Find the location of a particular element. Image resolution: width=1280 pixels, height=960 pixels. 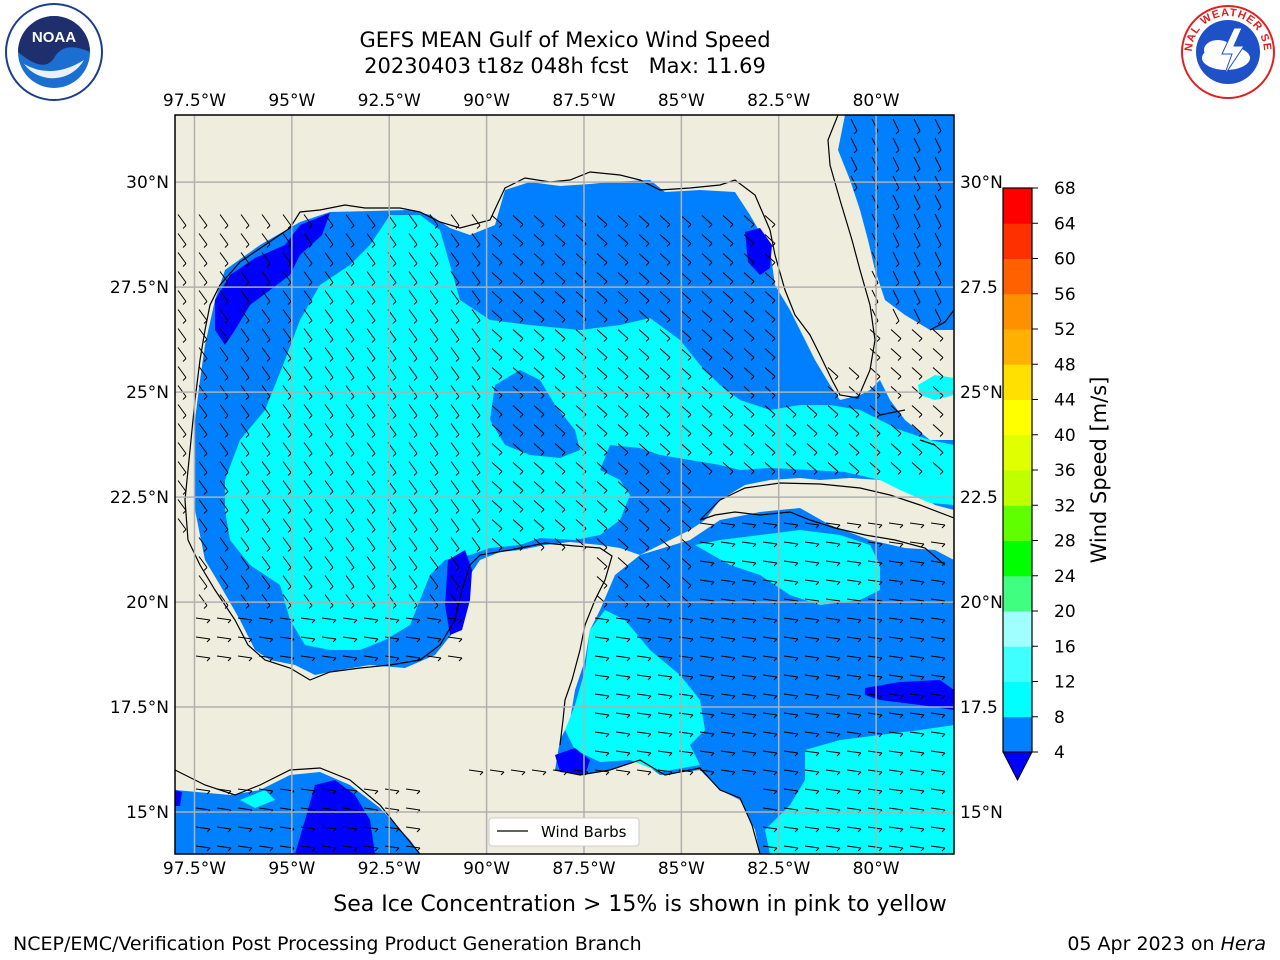

lat-label-right: 15°N is located at coordinates (981, 813).